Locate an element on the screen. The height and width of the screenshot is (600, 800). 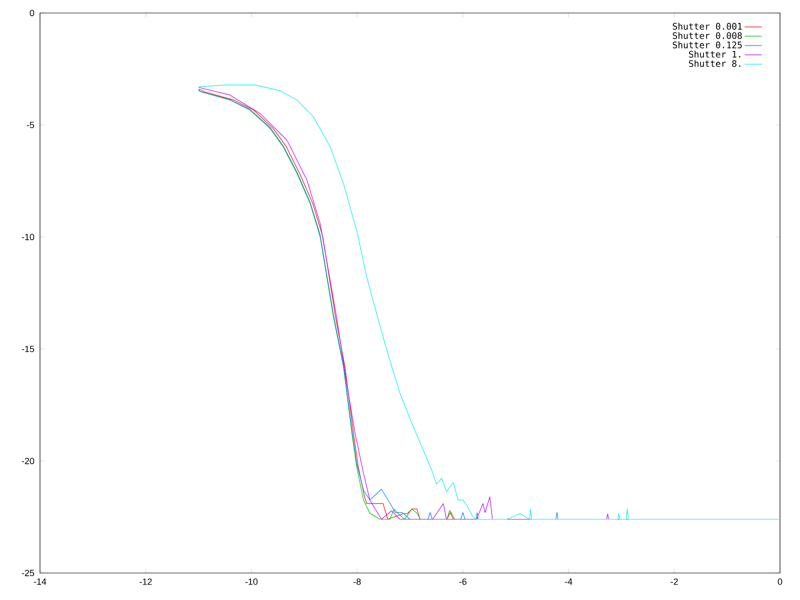
legend-label: Shutter 1. is located at coordinates (714, 54).